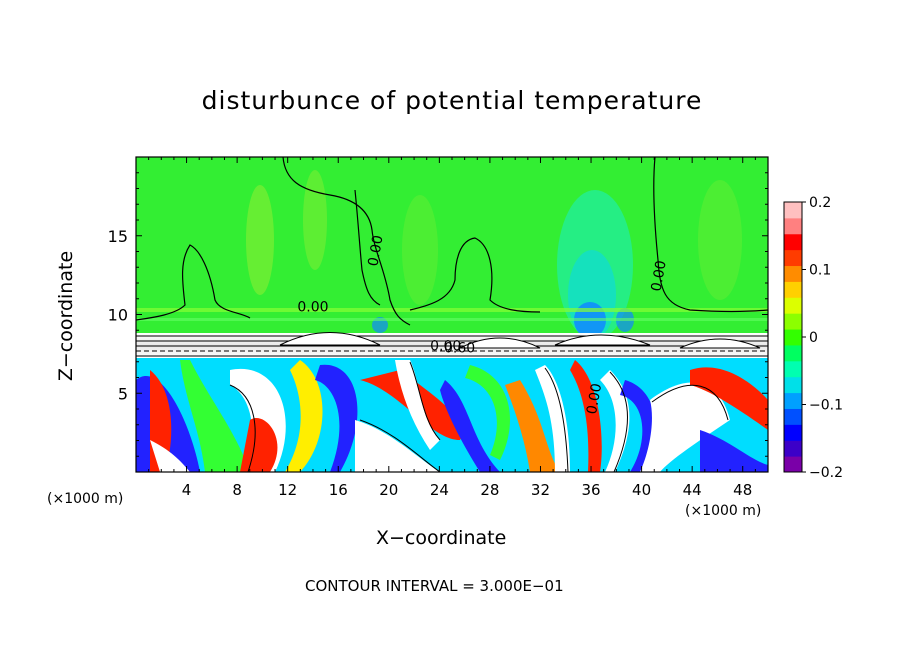  Describe the element at coordinates (388, 490) in the screenshot. I see `x-tick-label: 20` at that location.